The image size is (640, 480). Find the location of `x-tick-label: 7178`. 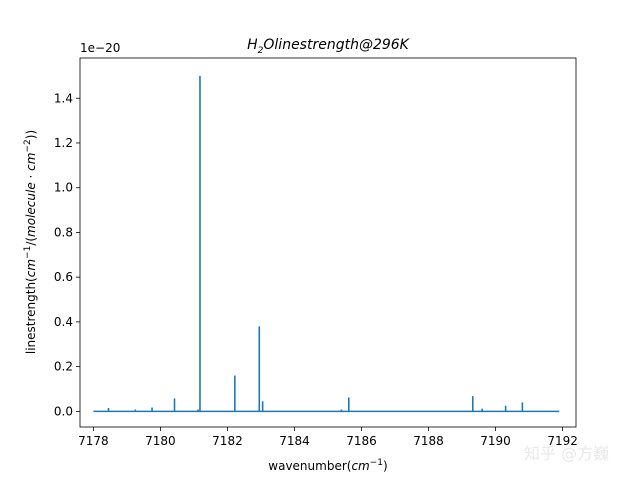

x-tick-label: 7178 is located at coordinates (93, 441).